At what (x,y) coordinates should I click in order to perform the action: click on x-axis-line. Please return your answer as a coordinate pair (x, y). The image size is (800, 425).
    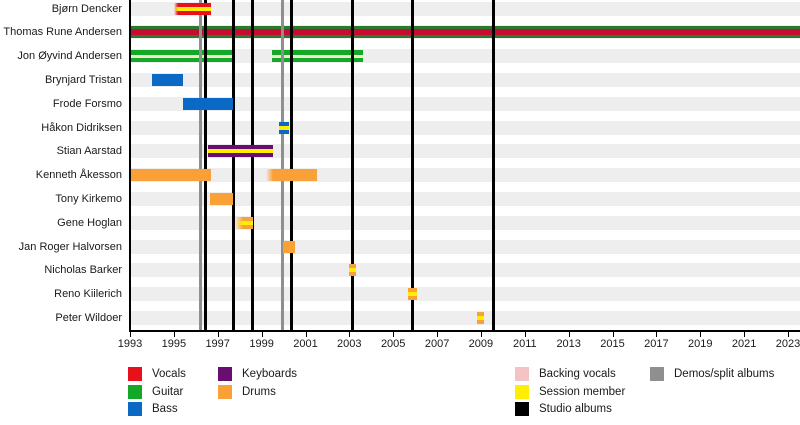
    Looking at the image, I should click on (464, 331).